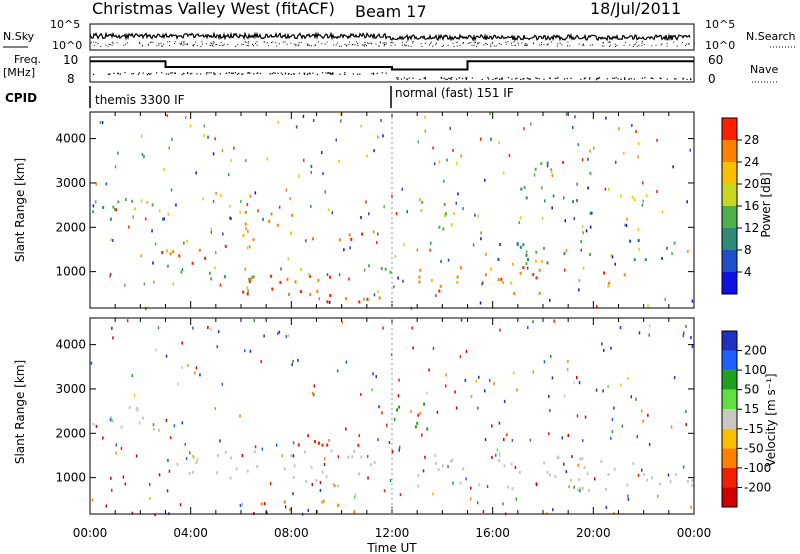 Image resolution: width=800 pixels, height=554 pixels. Describe the element at coordinates (754, 429) in the screenshot. I see `colorbar-tick-label: -15` at that location.